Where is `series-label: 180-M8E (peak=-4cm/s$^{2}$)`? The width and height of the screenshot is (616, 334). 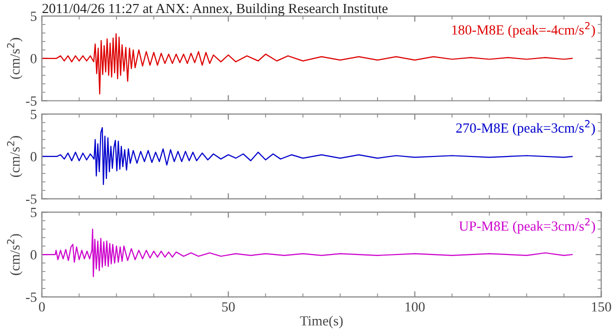 series-label: 180-M8E (peak=-4cm/s$^{2}$) is located at coordinates (523, 30).